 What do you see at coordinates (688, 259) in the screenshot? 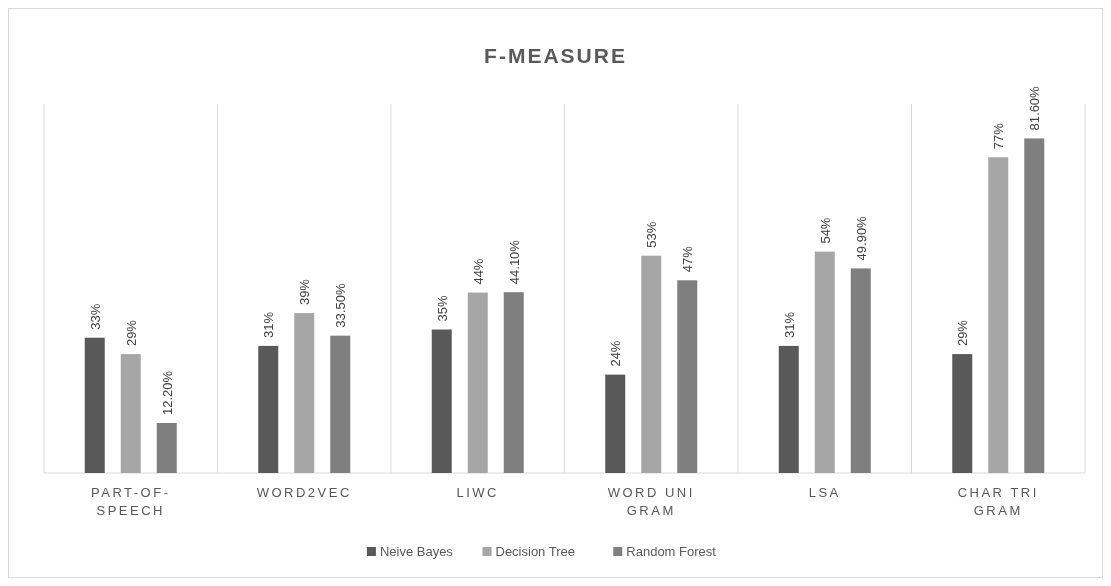
I see `data-label: 47%` at bounding box center [688, 259].